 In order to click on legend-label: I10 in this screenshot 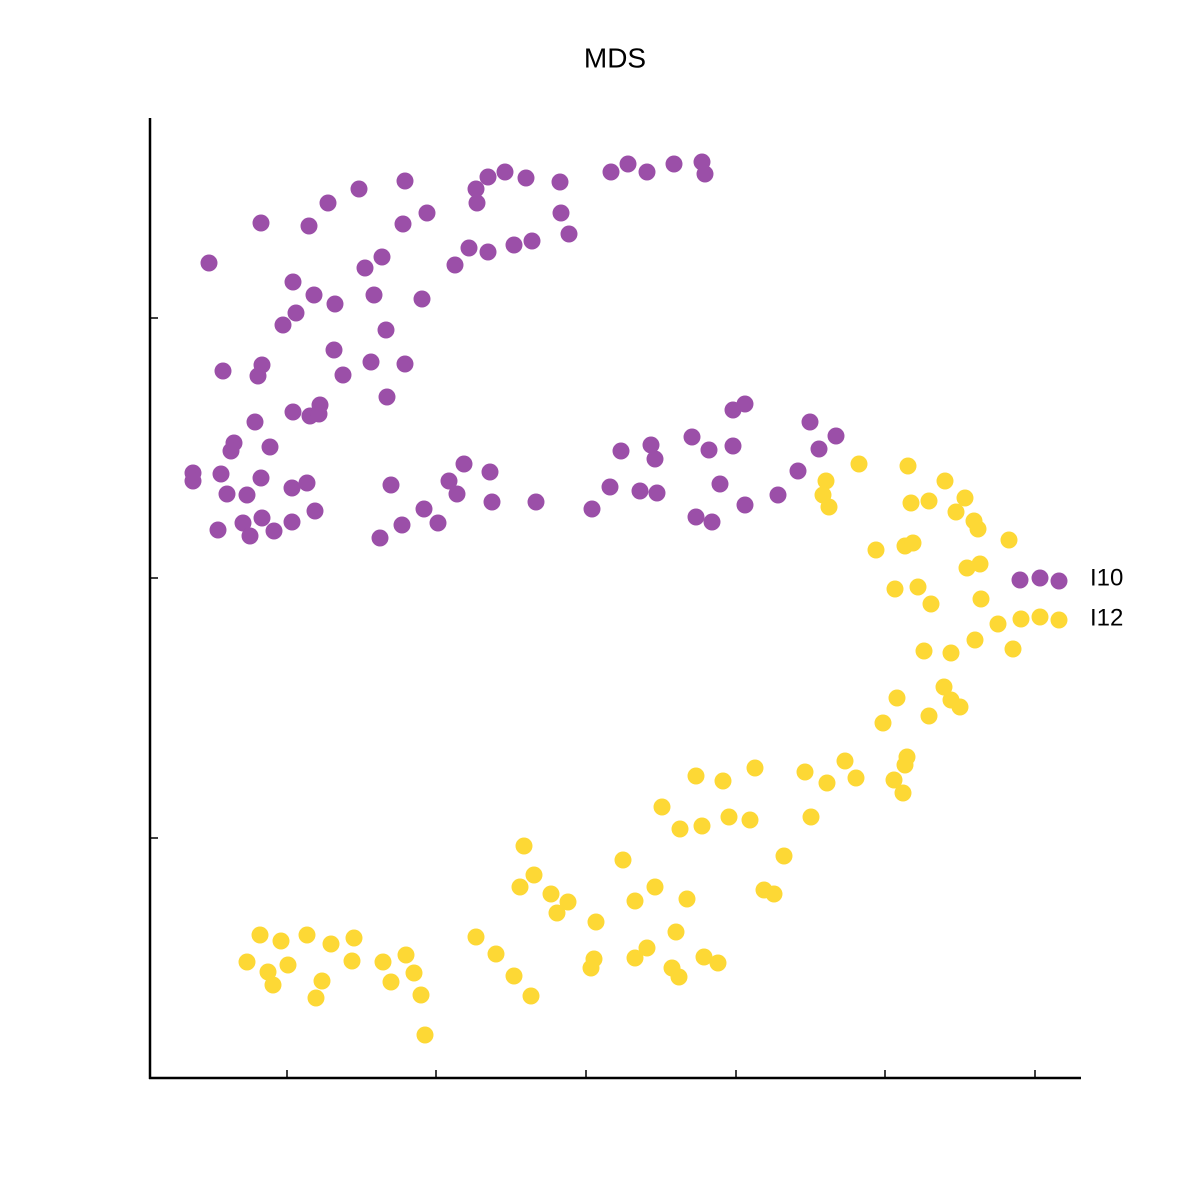, I will do `click(1106, 577)`.